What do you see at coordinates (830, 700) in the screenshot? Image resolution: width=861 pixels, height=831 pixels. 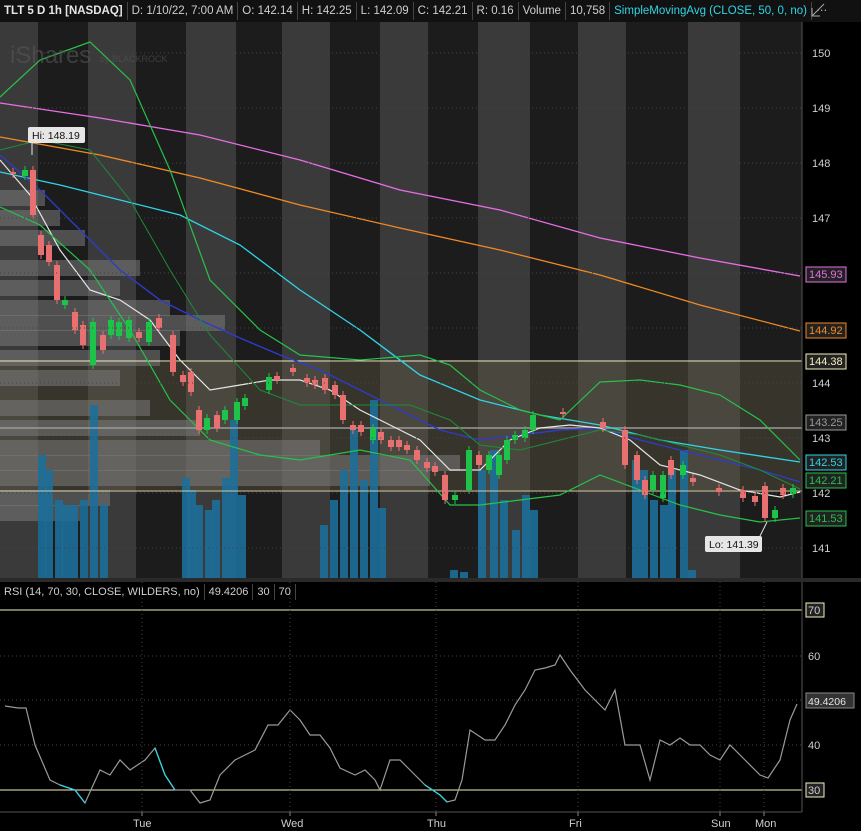 I see `rsi-current-marker: 49.4206` at bounding box center [830, 700].